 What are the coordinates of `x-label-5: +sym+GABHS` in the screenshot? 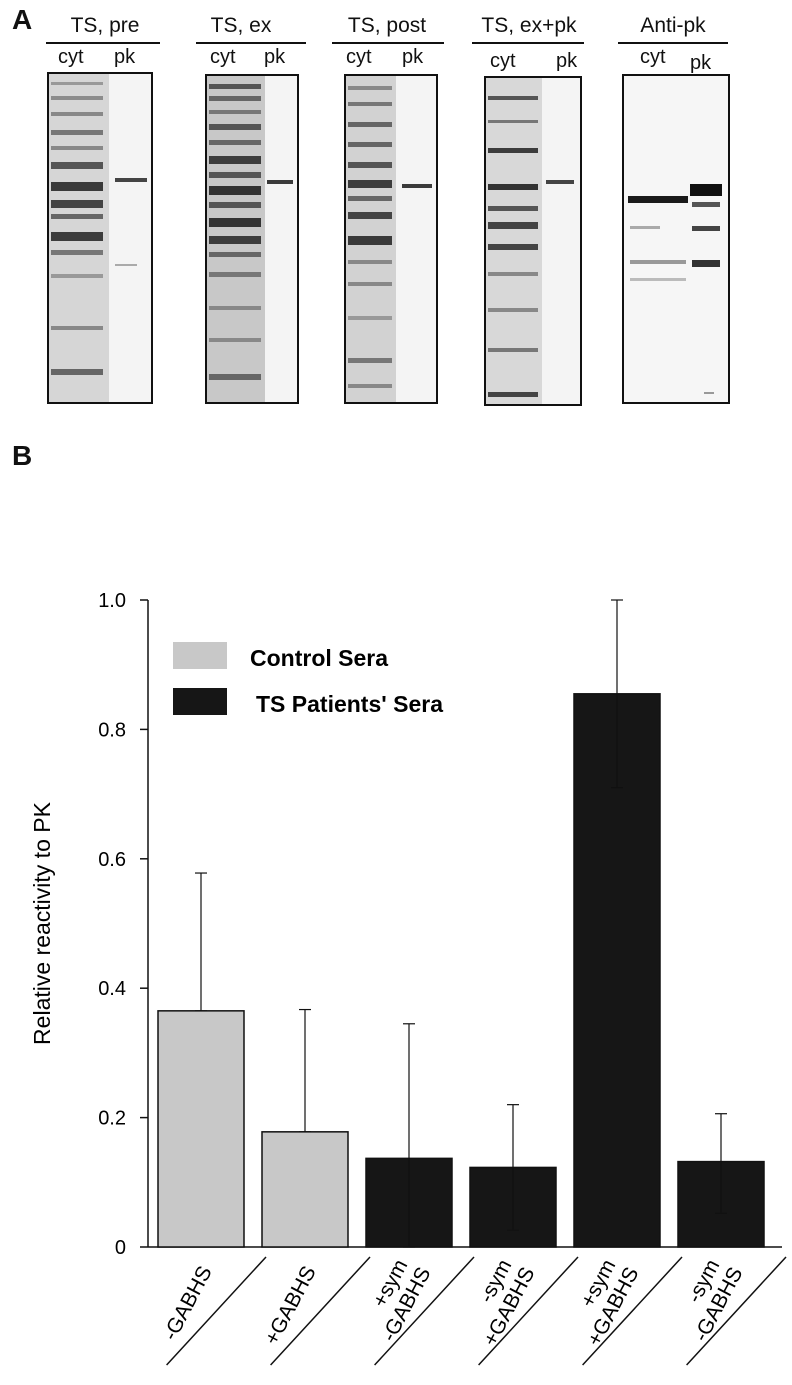 It's located at (609, 1303).